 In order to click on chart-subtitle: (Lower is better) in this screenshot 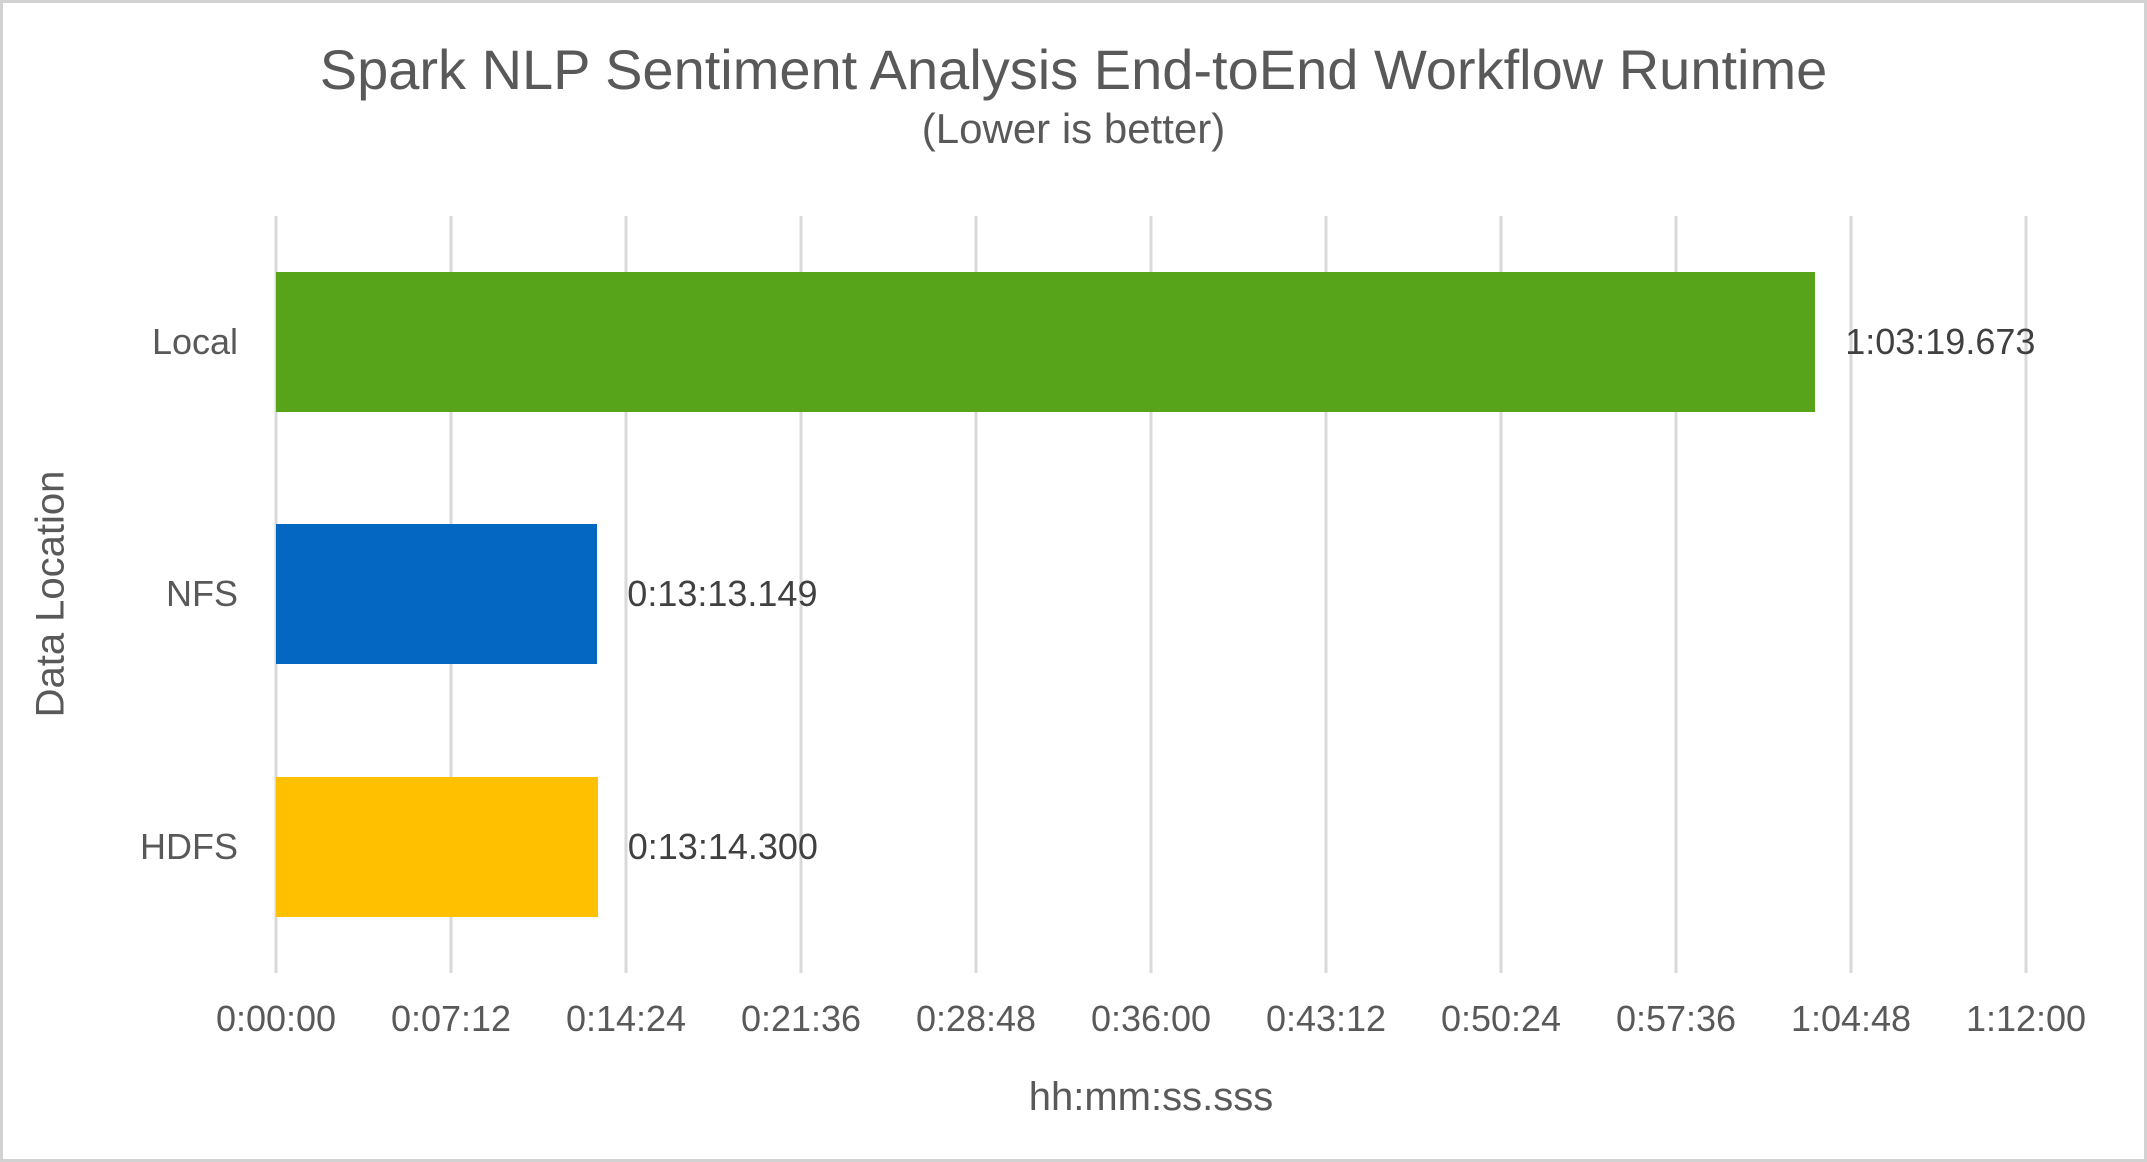, I will do `click(1073, 128)`.